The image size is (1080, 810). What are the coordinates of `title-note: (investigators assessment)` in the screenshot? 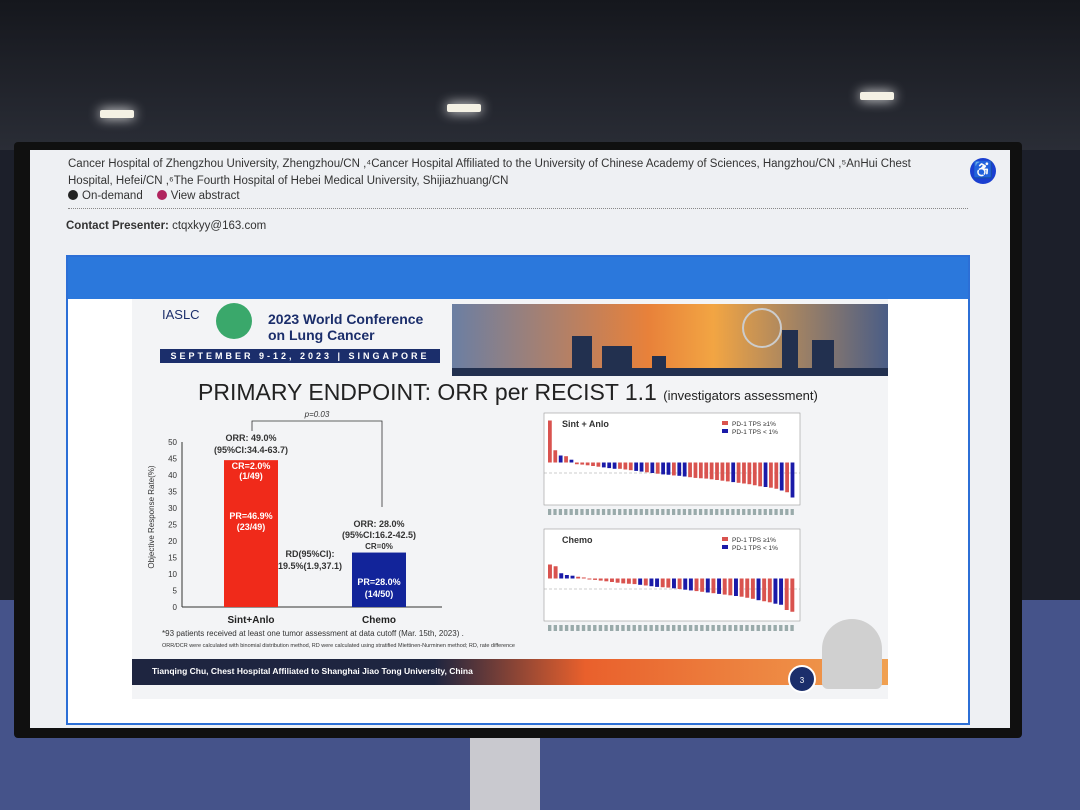 It's located at (740, 395).